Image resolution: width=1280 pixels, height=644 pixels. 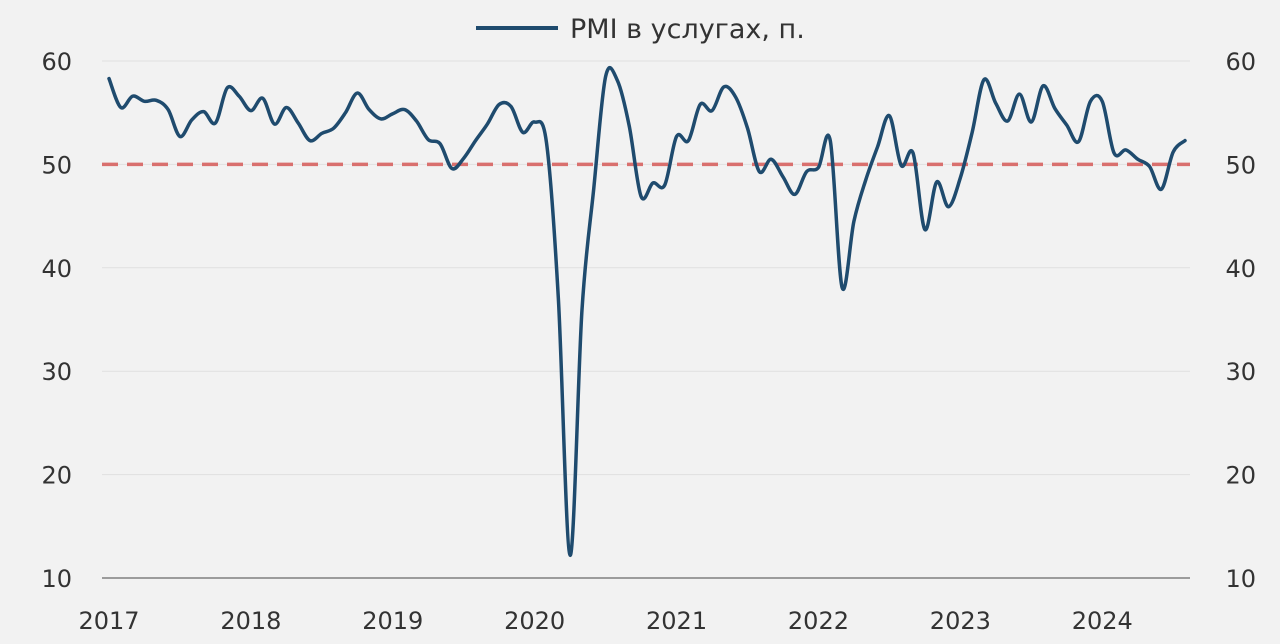 What do you see at coordinates (1240, 320) in the screenshot?
I see `y-axis-right: 10 20 30 40 50 60` at bounding box center [1240, 320].